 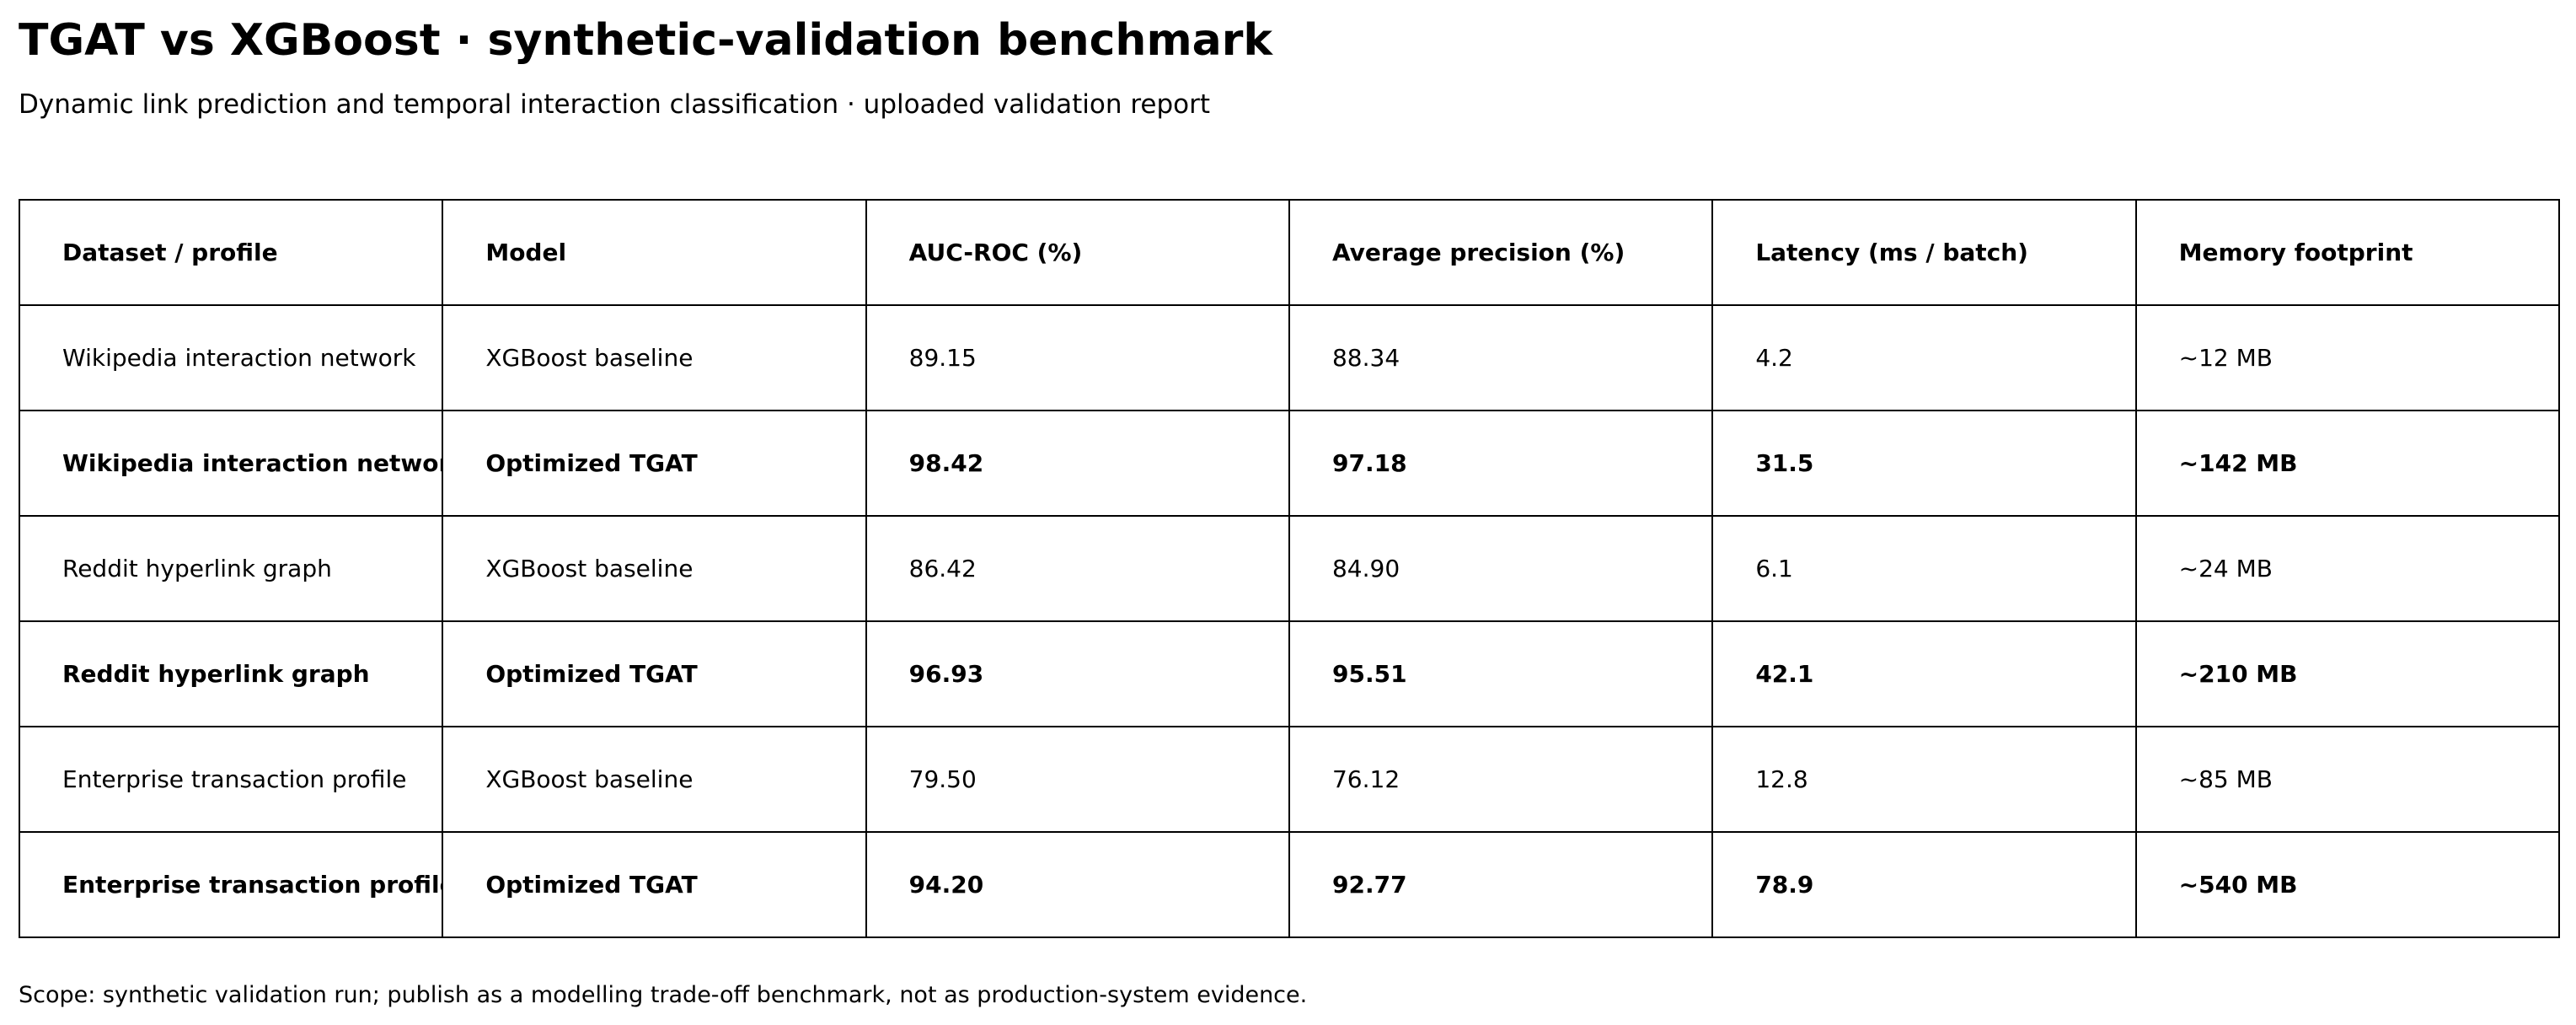 I want to click on cell-memory: ~142 MB, so click(x=2347, y=463).